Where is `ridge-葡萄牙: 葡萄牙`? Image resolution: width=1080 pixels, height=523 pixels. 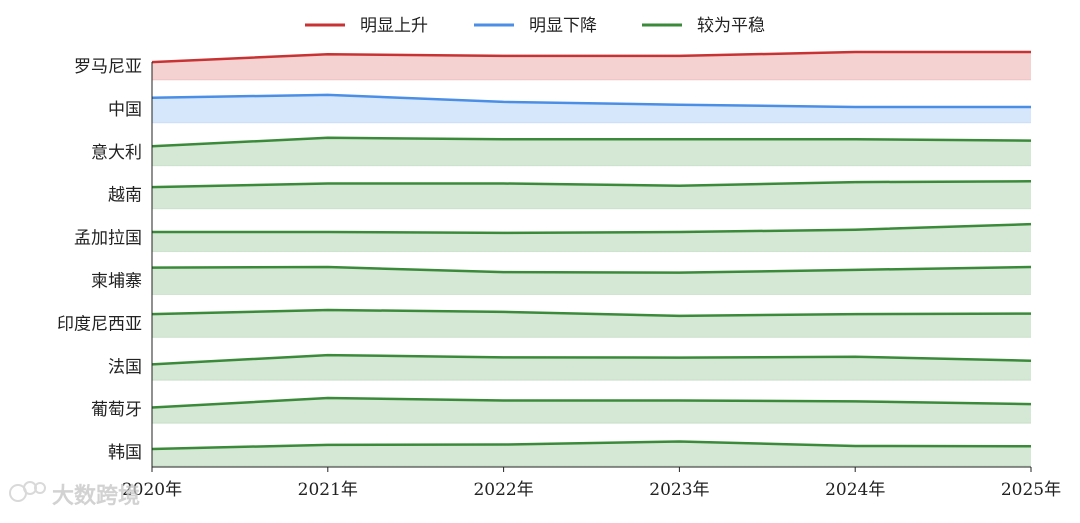 ridge-葡萄牙: 葡萄牙 is located at coordinates (561, 410).